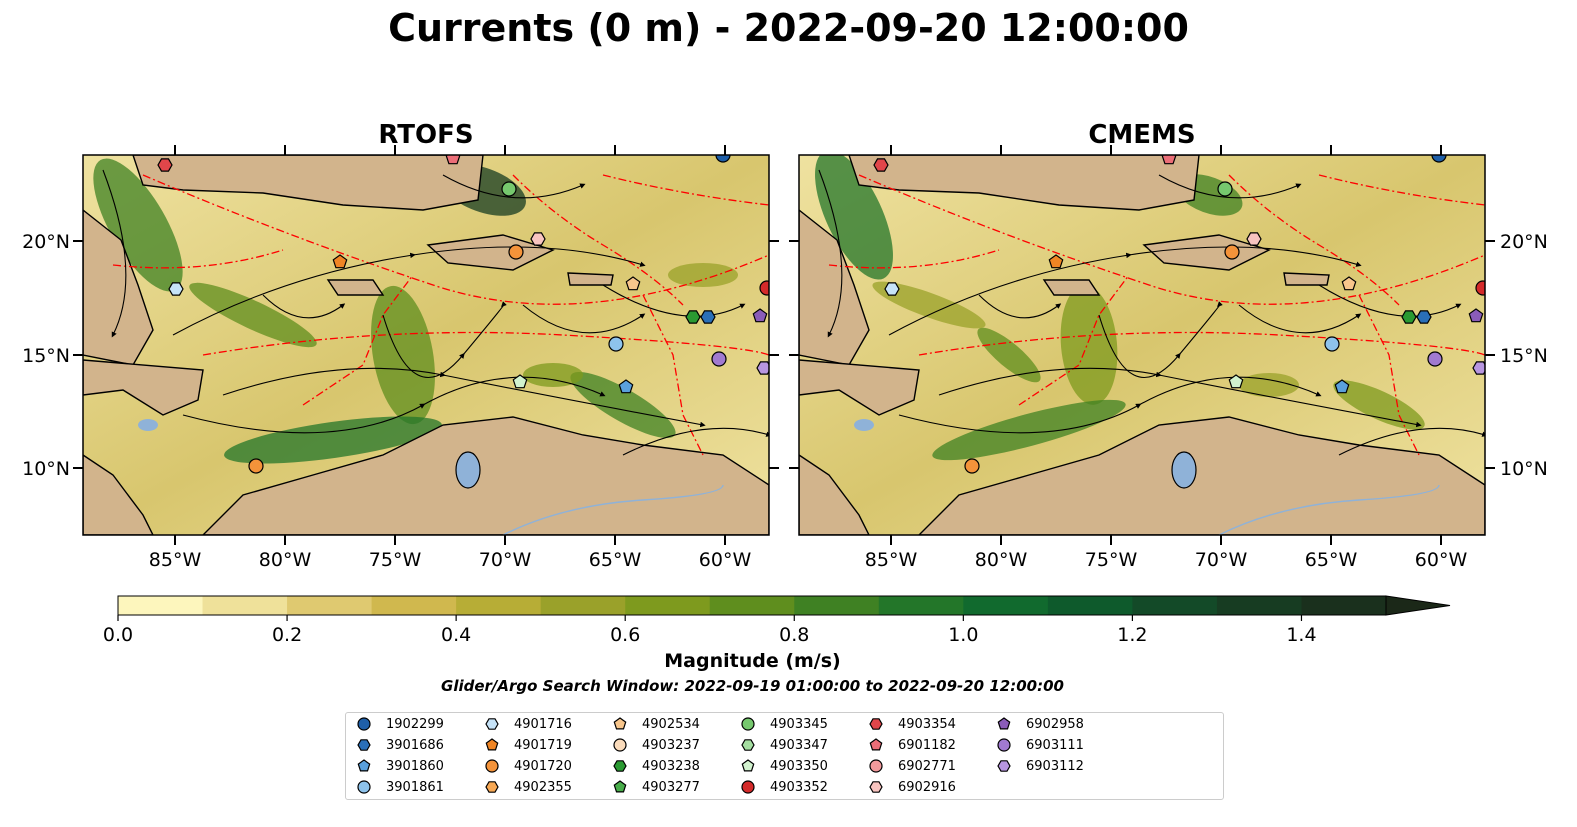  Describe the element at coordinates (415, 724) in the screenshot. I see `legend-label: 1902299` at that location.